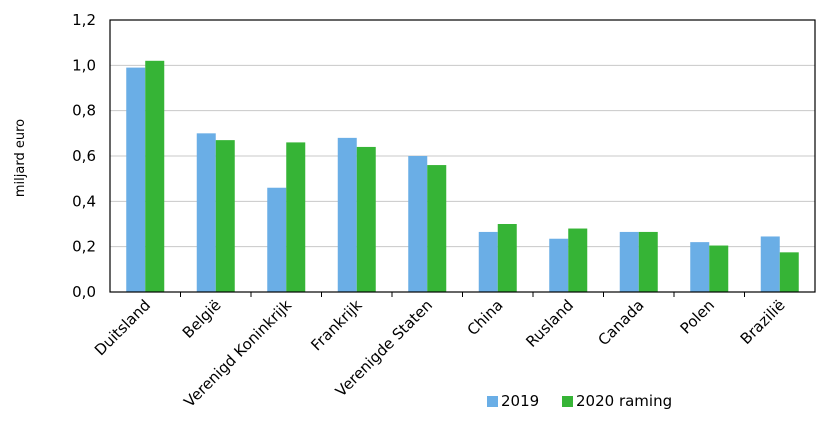  What do you see at coordinates (620, 322) in the screenshot?
I see `x-tick-label: Canada` at bounding box center [620, 322].